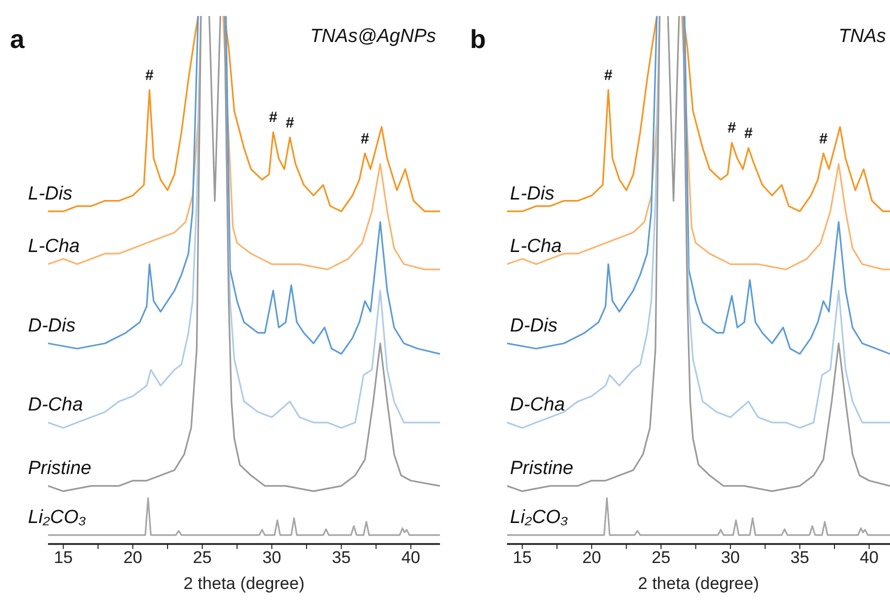 This screenshot has width=890, height=601. What do you see at coordinates (17, 39) in the screenshot?
I see `text: a` at bounding box center [17, 39].